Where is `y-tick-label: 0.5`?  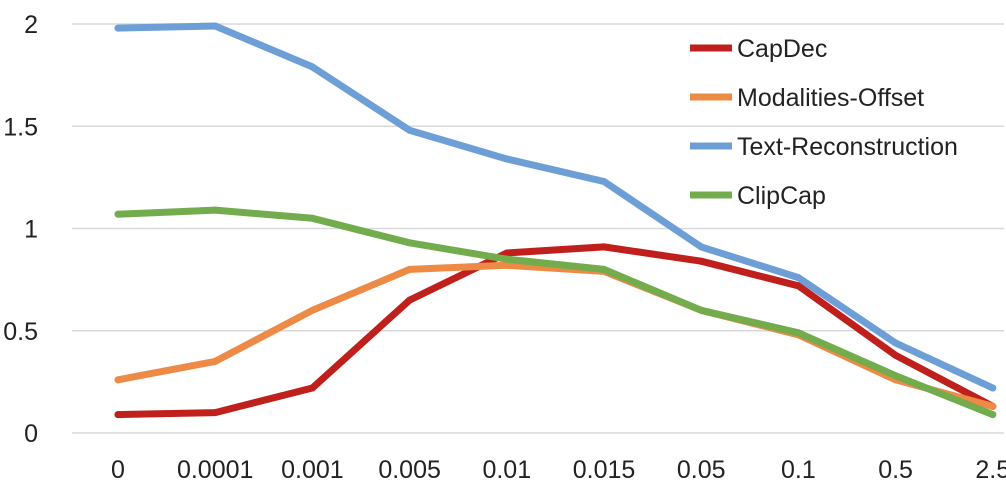 y-tick-label: 0.5 is located at coordinates (20, 332).